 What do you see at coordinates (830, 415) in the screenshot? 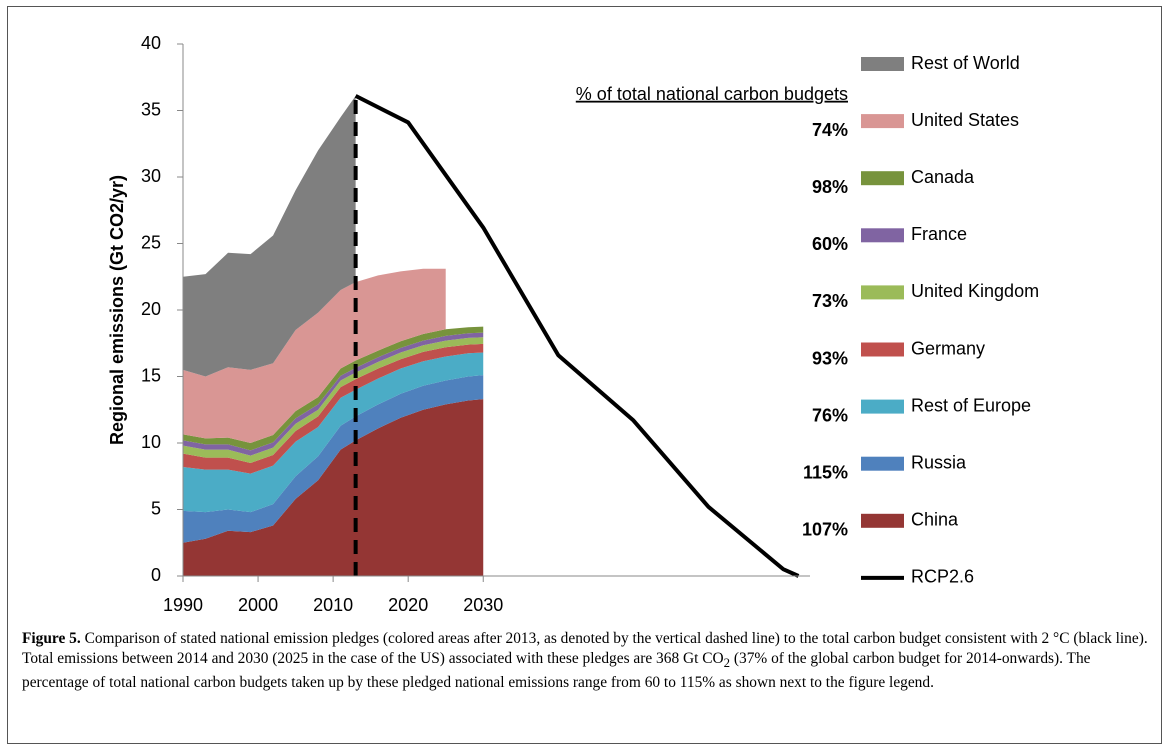
I see `budget-share: 76%` at bounding box center [830, 415].